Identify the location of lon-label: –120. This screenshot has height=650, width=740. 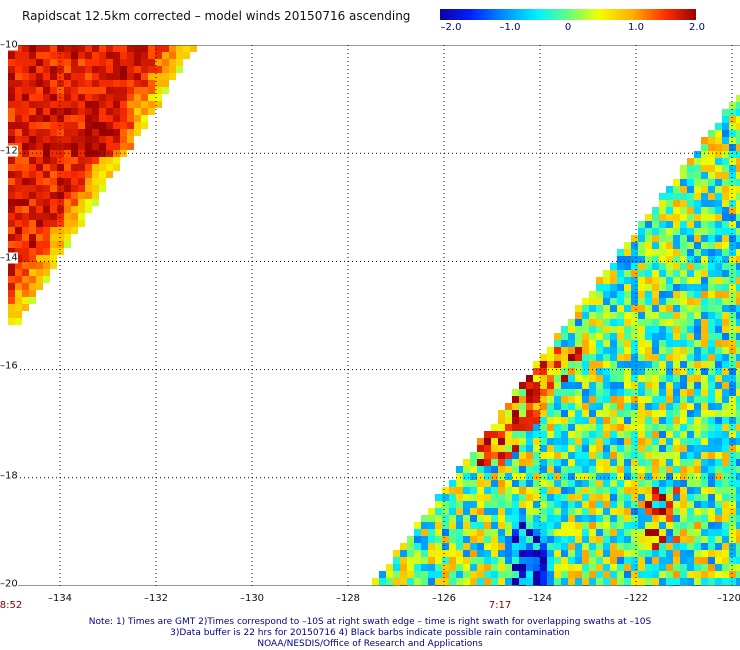
(728, 598).